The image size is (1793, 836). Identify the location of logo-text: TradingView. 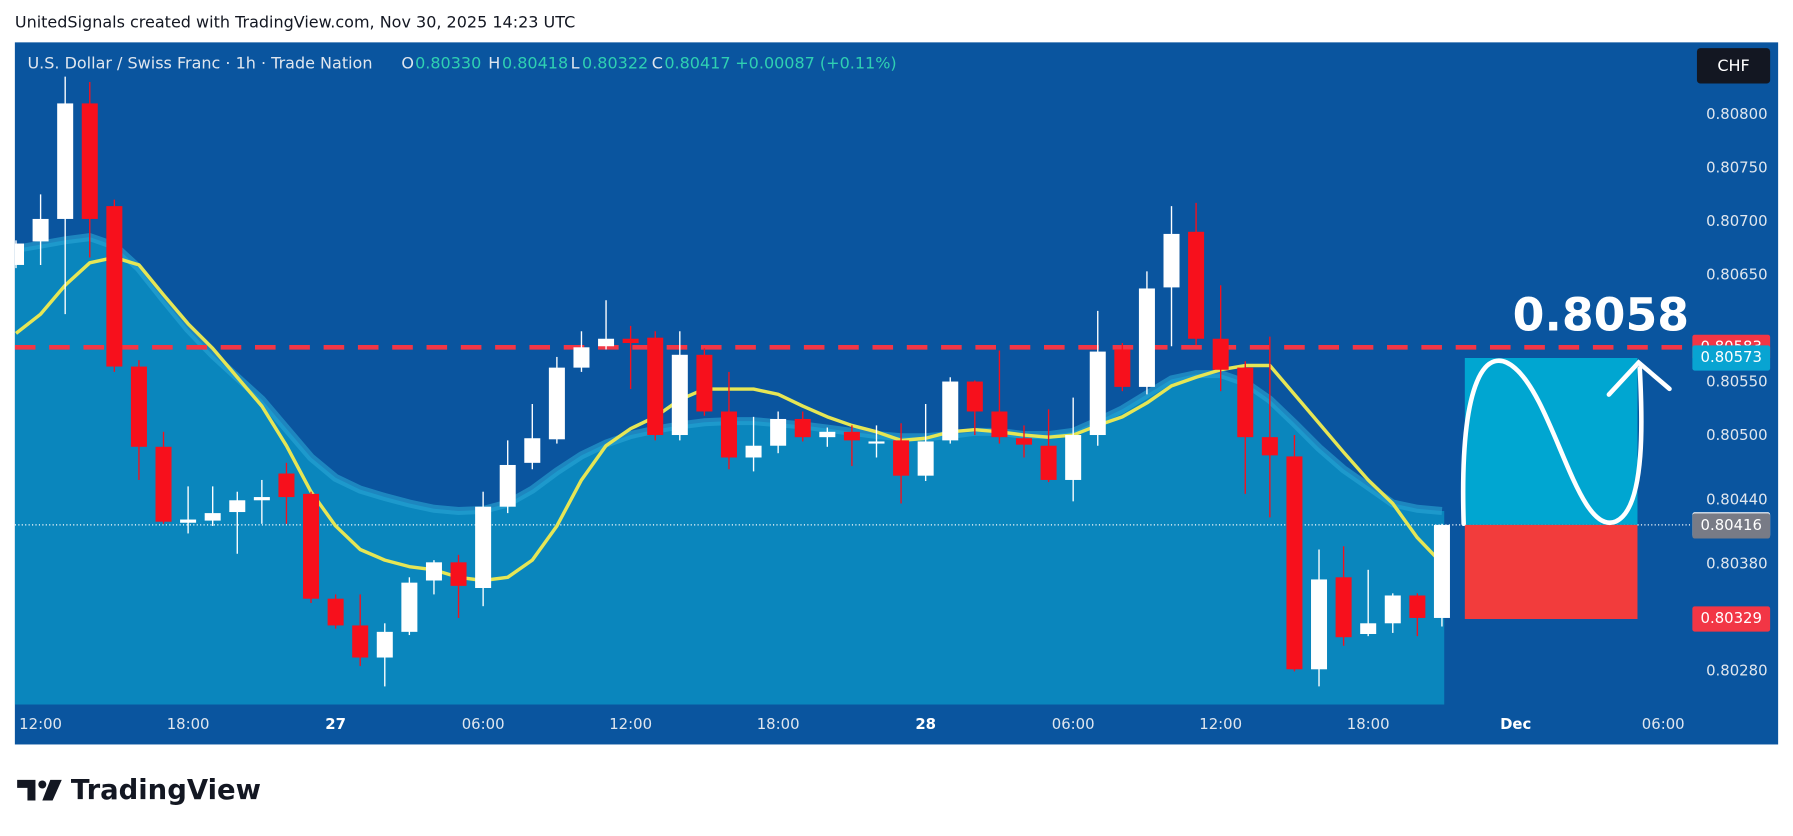
(166, 790).